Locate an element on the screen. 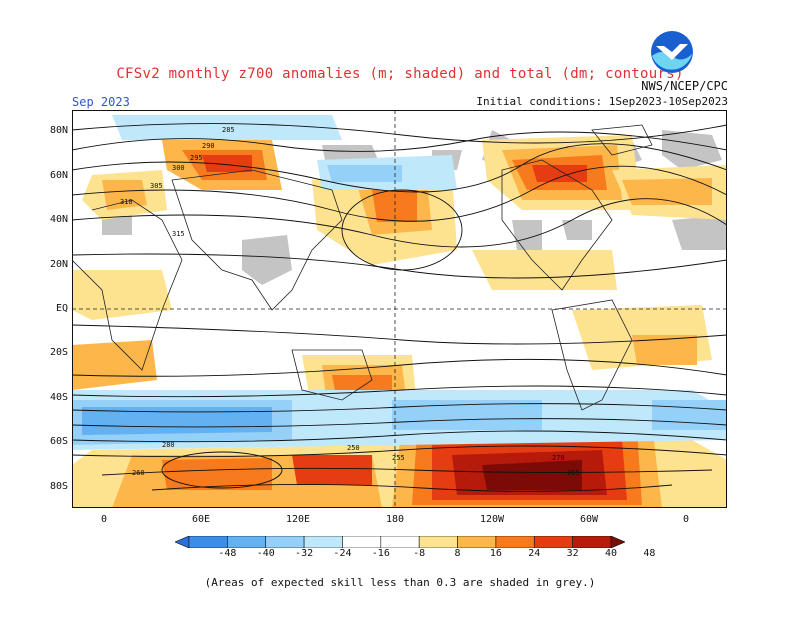 This screenshot has width=800, height=618. colorbar-tick-label: -24 is located at coordinates (342, 553).